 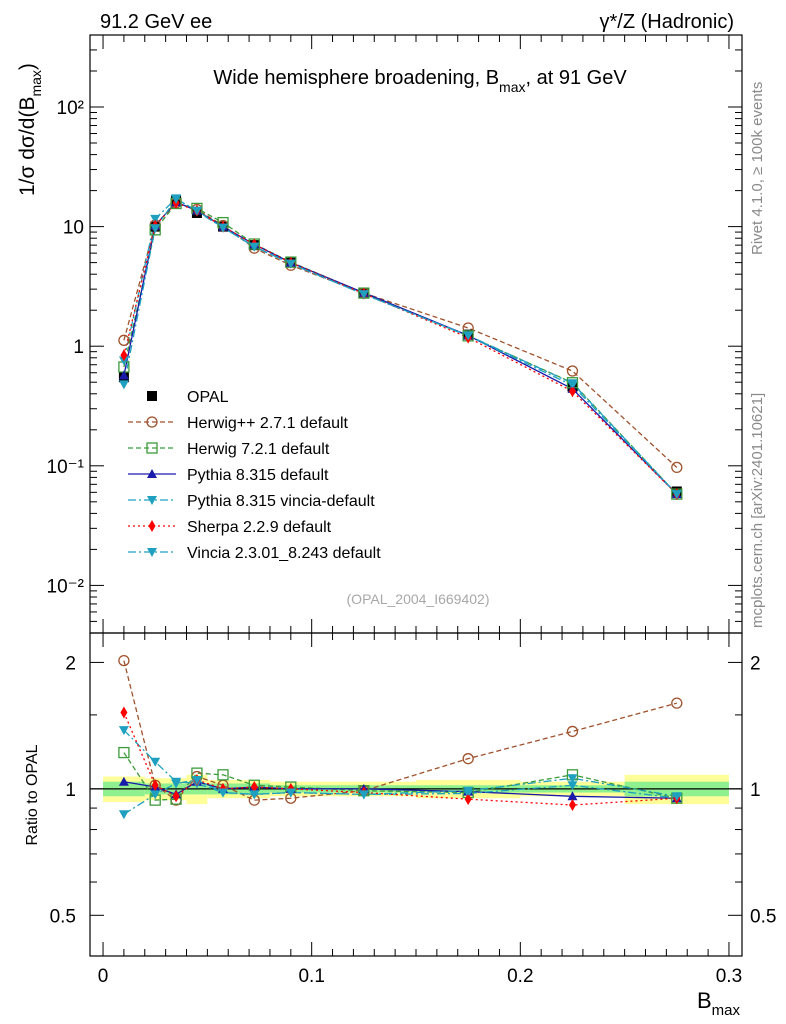 I want to click on ratio-y-tick-label-right: 1, so click(x=755, y=790).